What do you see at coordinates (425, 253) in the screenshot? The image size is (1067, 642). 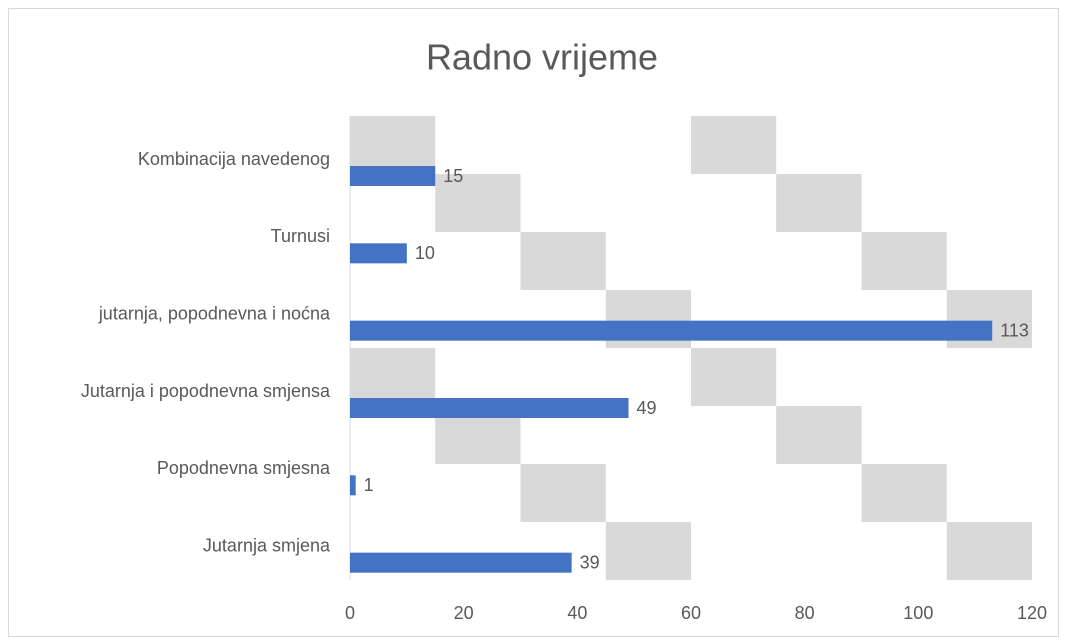 I see `data-label: 10` at bounding box center [425, 253].